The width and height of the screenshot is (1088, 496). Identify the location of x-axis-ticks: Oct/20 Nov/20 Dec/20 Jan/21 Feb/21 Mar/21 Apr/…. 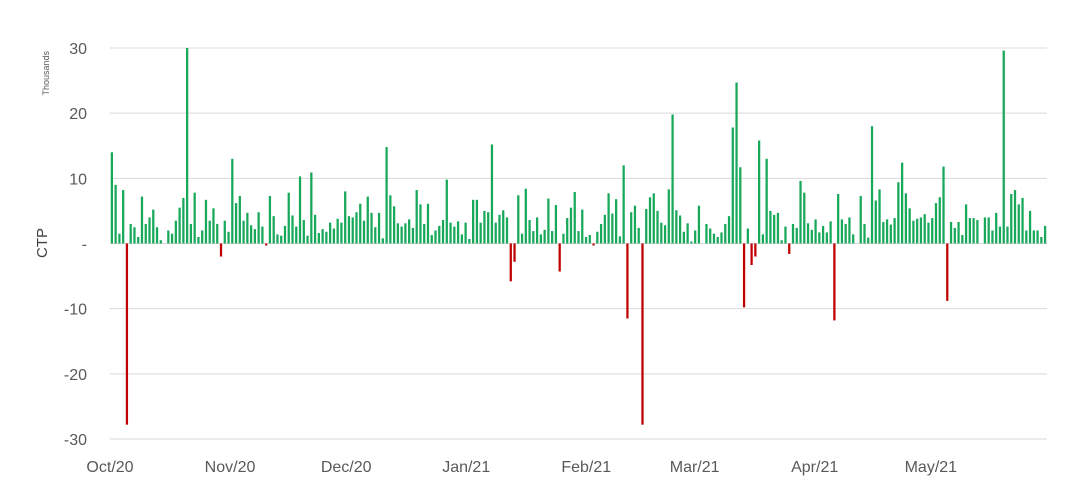
(521, 467).